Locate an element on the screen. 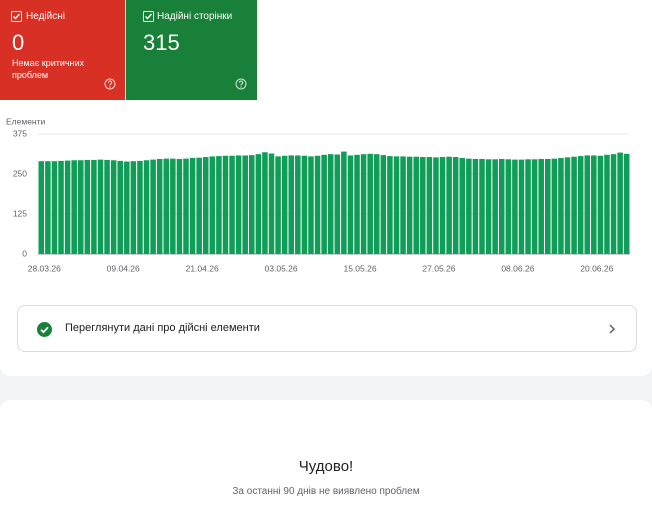 Image resolution: width=652 pixels, height=520 pixels. card-label: Надійні сторінки is located at coordinates (195, 16).